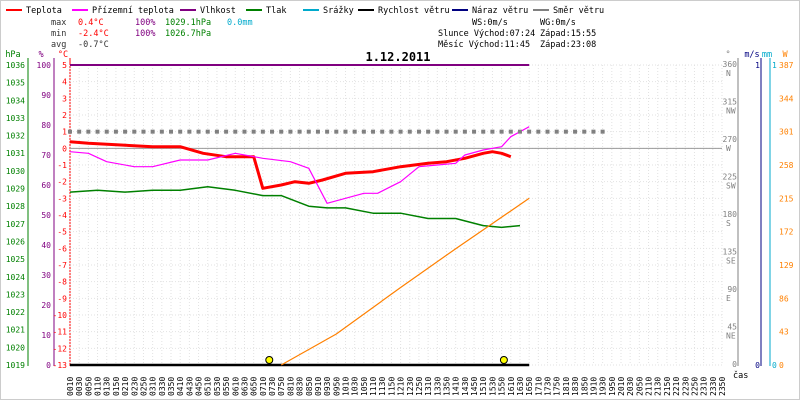 This screenshot has height=400, width=800. What do you see at coordinates (91, 23) in the screenshot?
I see `stats-max-temp: 0.4°C` at bounding box center [91, 23].